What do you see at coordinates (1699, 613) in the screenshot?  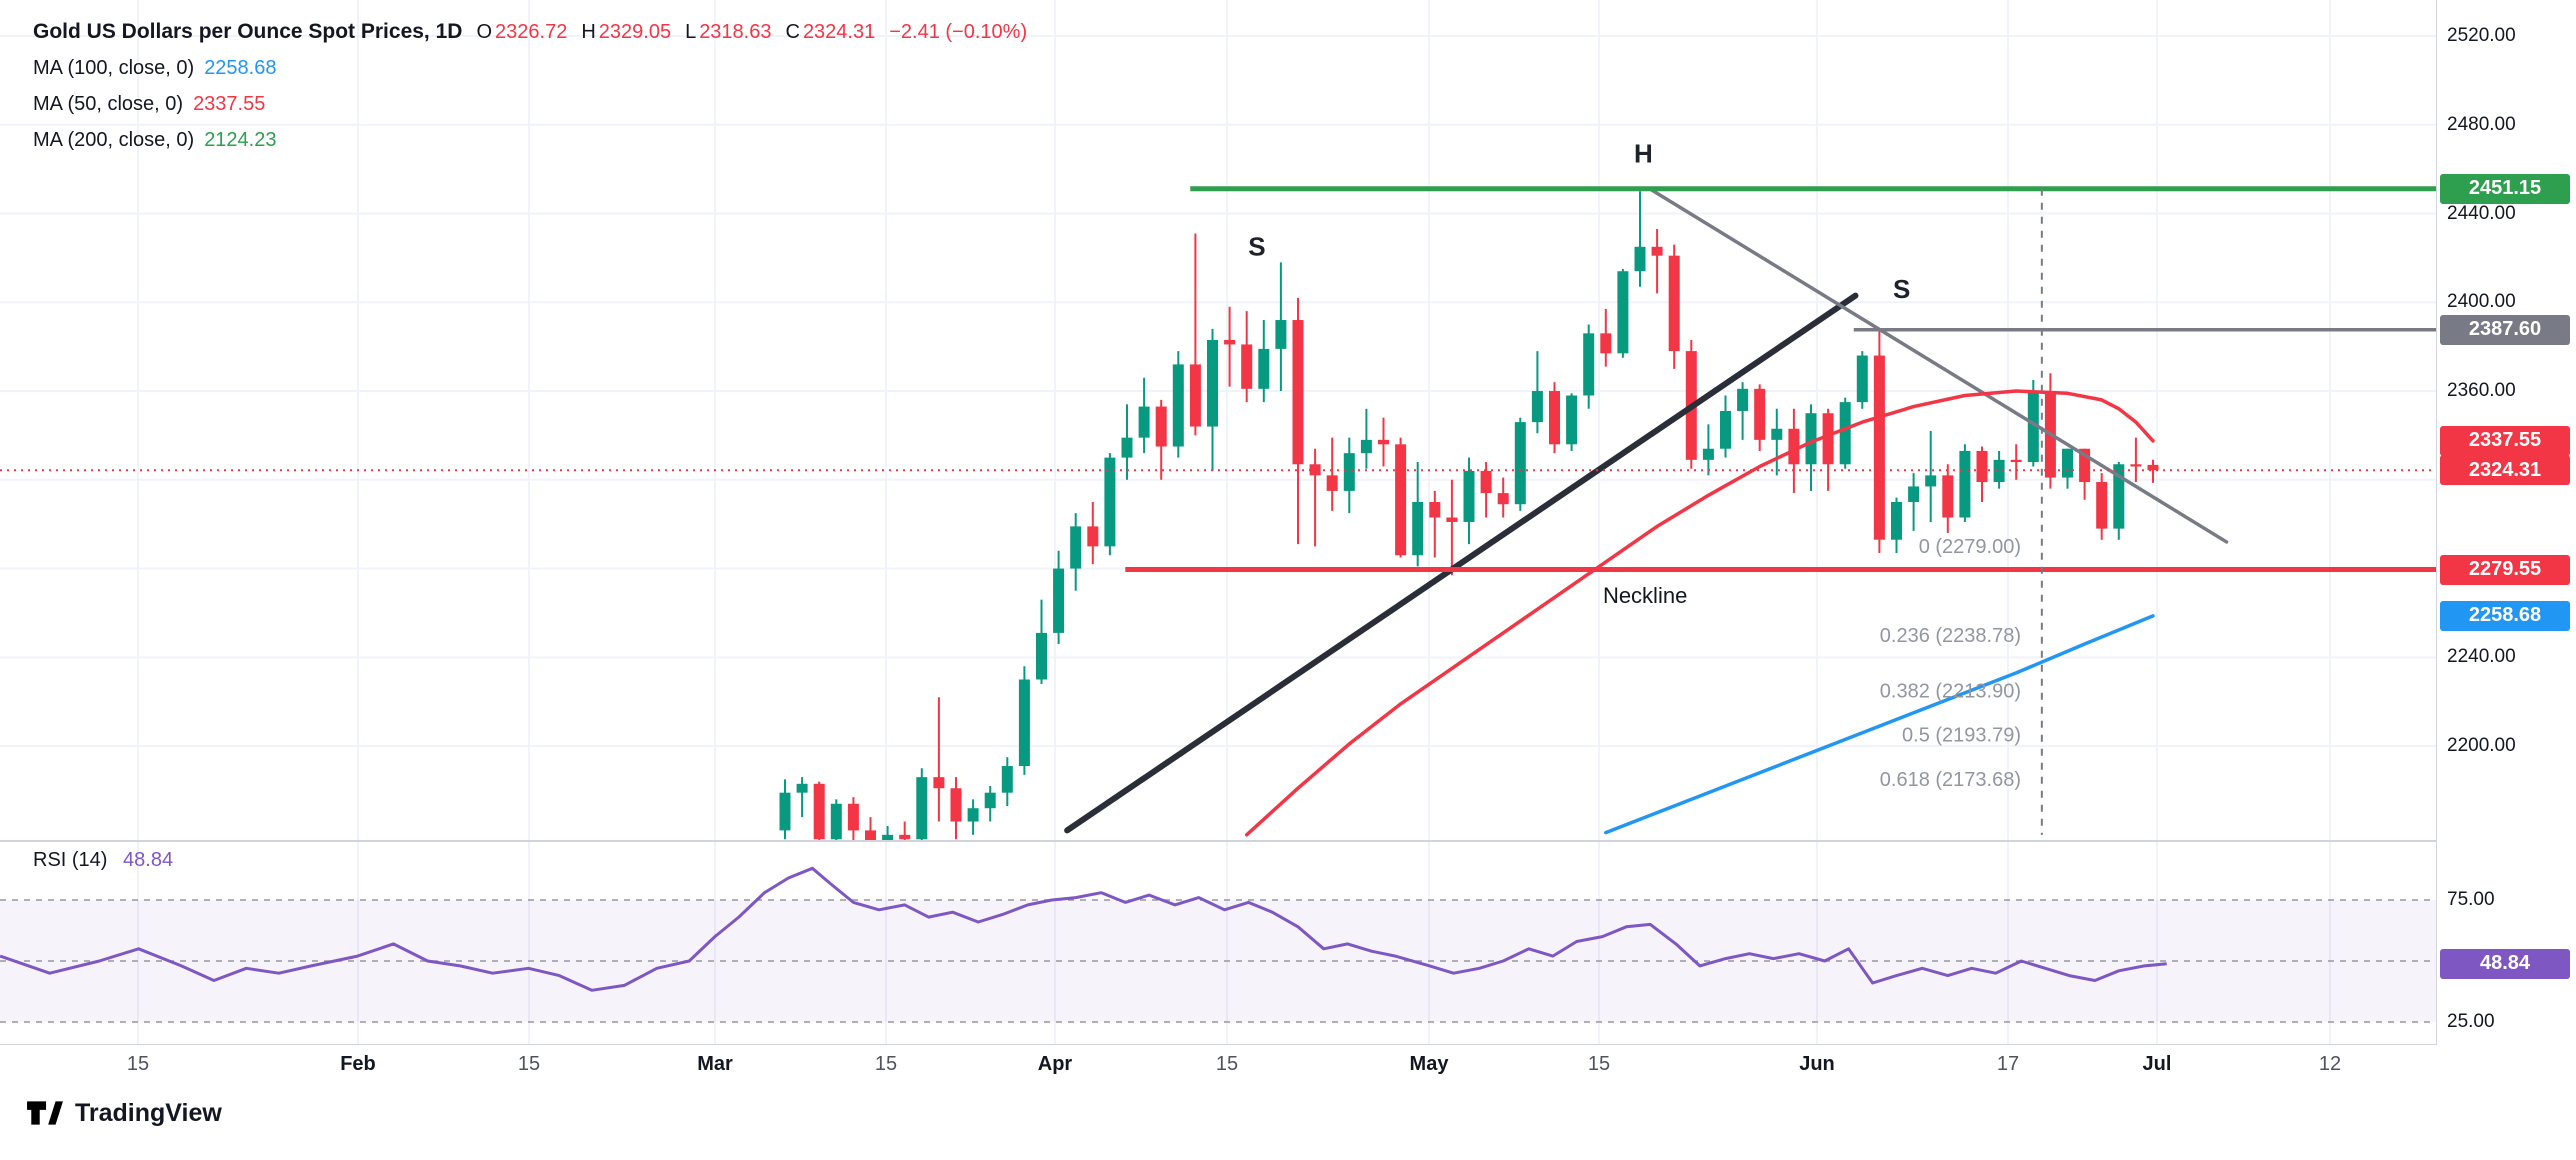 I see `ma-50-line` at bounding box center [1699, 613].